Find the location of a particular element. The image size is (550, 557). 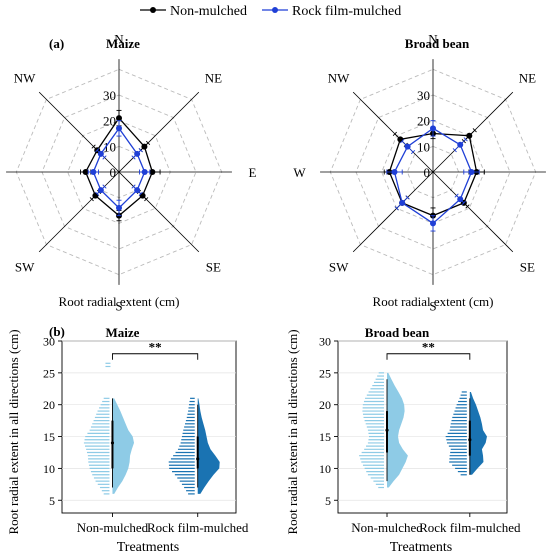

violin-title: Broad bean is located at coordinates (397, 332).